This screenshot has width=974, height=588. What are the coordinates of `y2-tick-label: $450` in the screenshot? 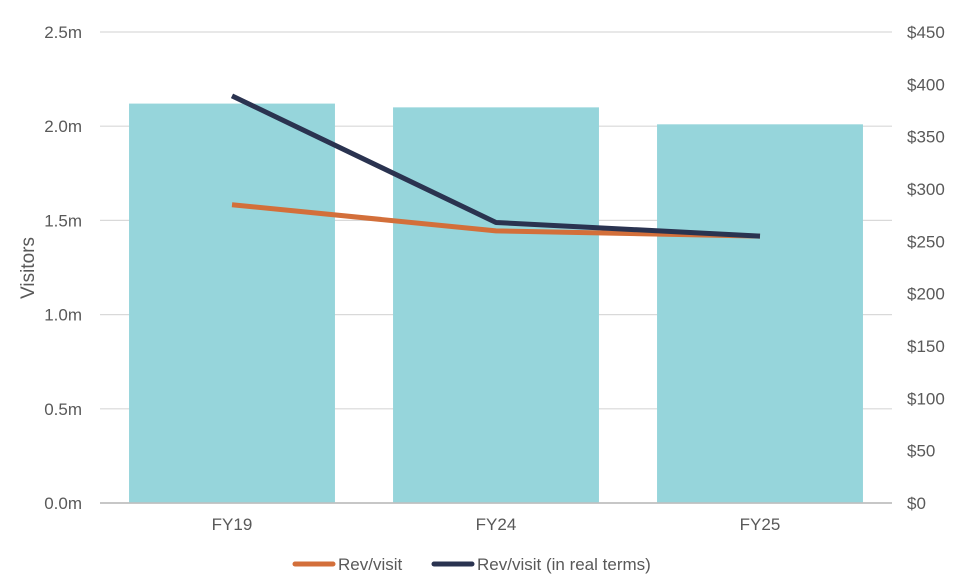 It's located at (926, 32).